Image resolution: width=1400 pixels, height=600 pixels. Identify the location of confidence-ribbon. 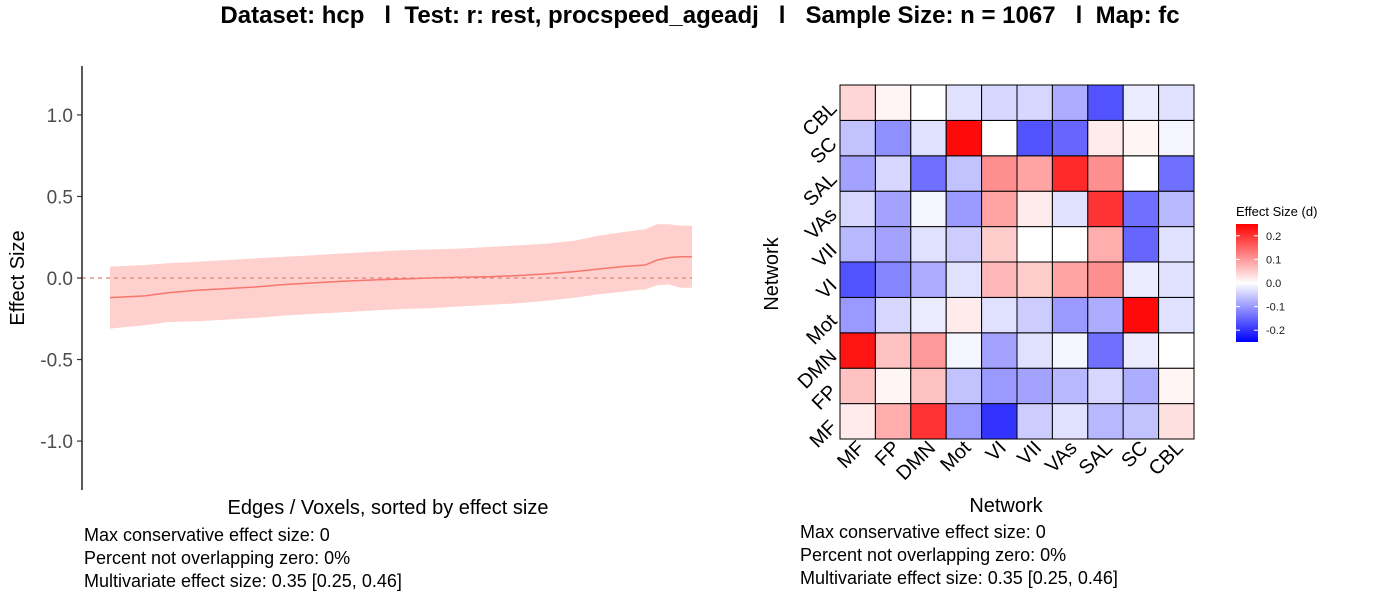
(401, 276).